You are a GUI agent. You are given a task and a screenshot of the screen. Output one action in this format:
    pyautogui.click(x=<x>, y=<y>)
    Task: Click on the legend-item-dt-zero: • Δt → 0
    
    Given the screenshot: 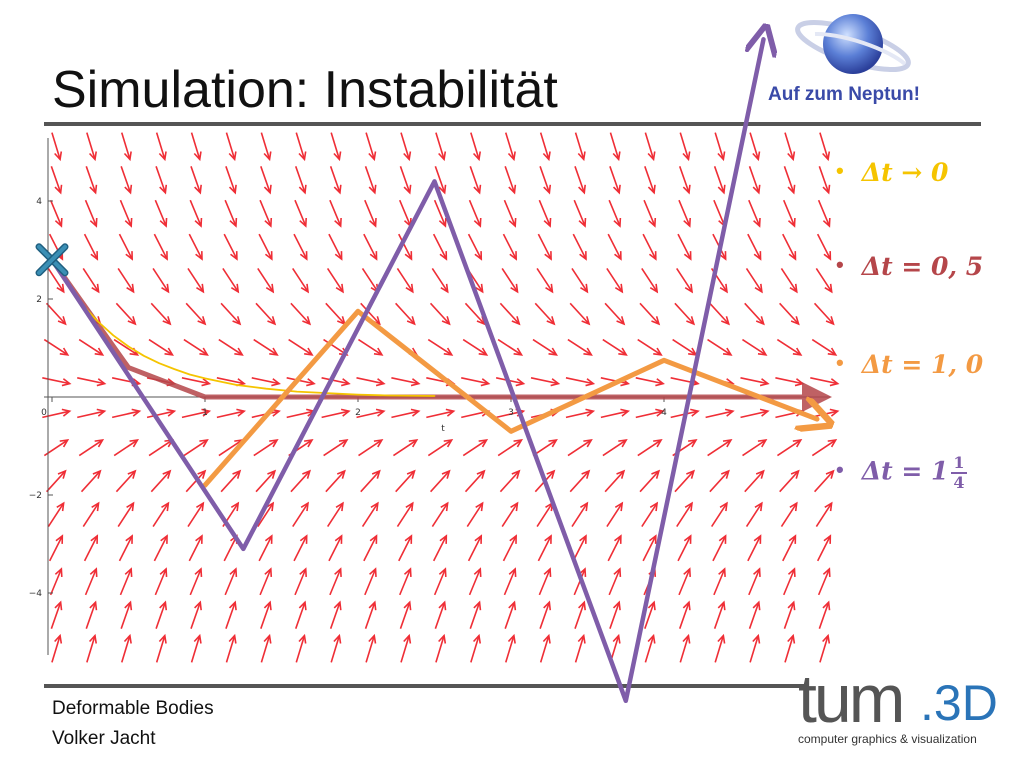 What is the action you would take?
    pyautogui.click(x=892, y=172)
    